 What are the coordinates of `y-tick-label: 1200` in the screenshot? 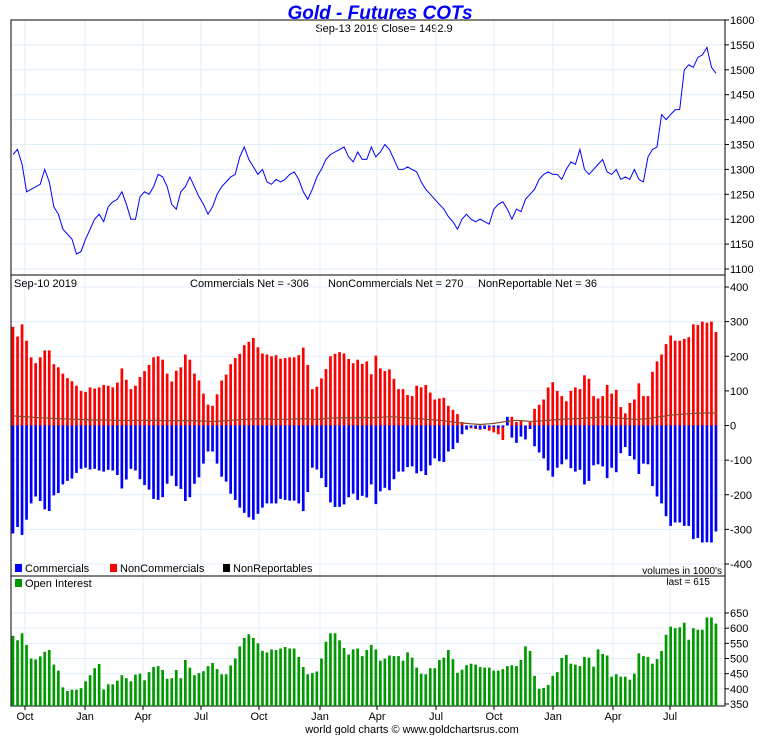 It's located at (742, 220).